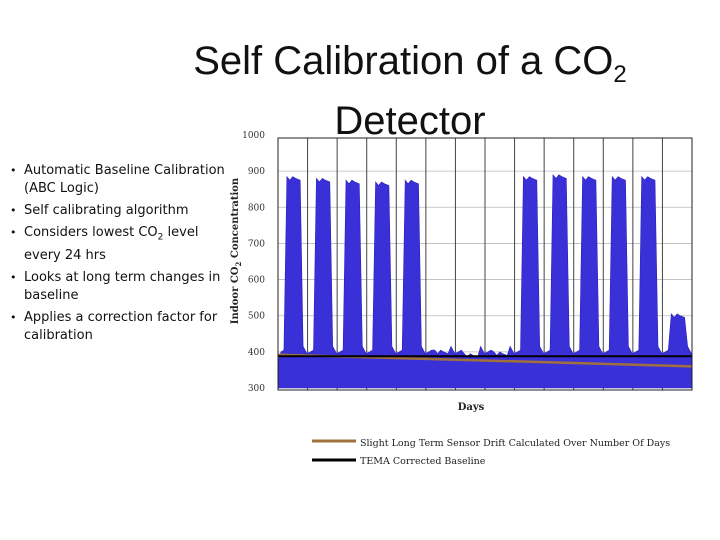  I want to click on title-text: Self Calibration of a CO, so click(403, 61).